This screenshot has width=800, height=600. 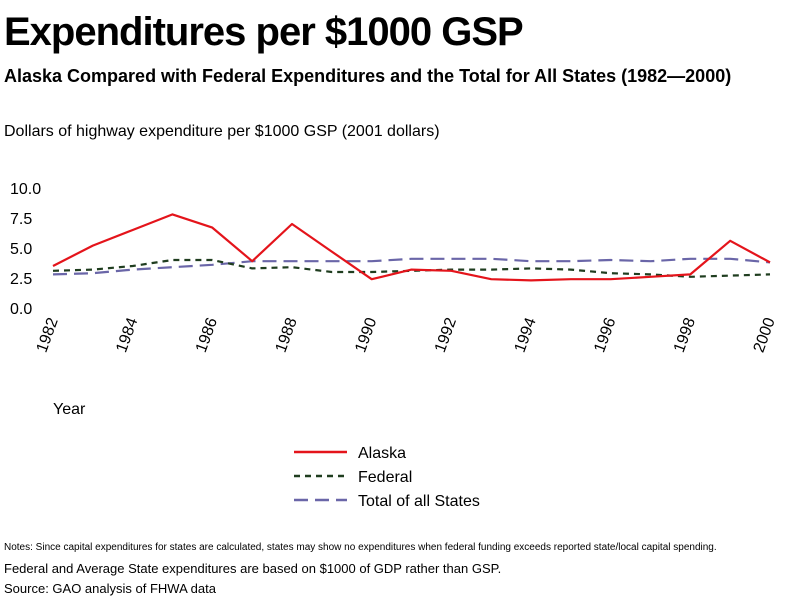 What do you see at coordinates (21, 279) in the screenshot?
I see `y-tick-label: 2.5` at bounding box center [21, 279].